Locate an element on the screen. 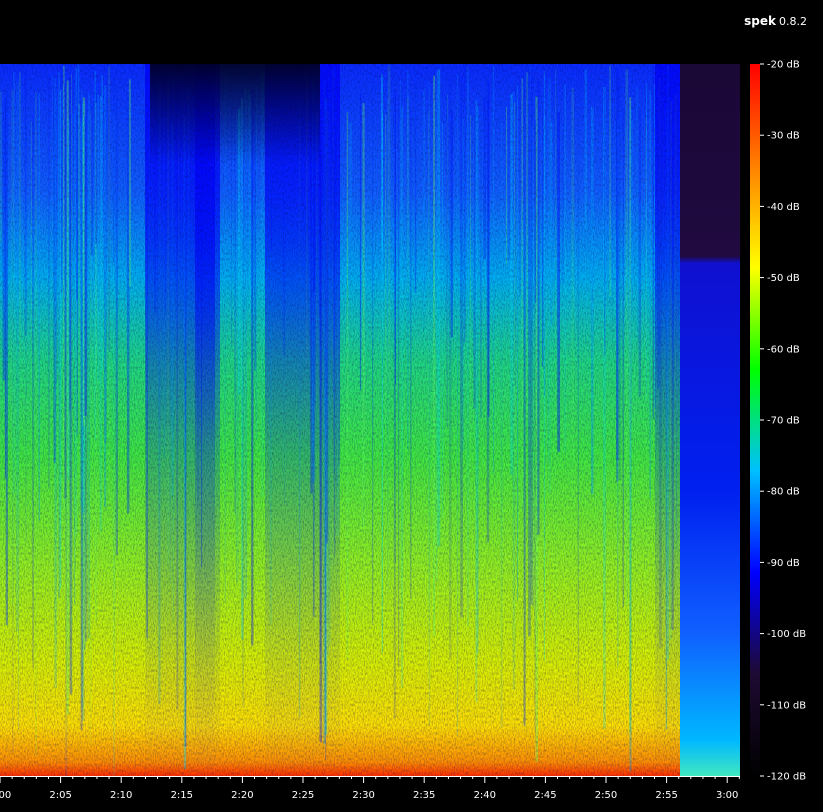 Image resolution: width=823 pixels, height=812 pixels. color-scale-bar is located at coordinates (755, 420).